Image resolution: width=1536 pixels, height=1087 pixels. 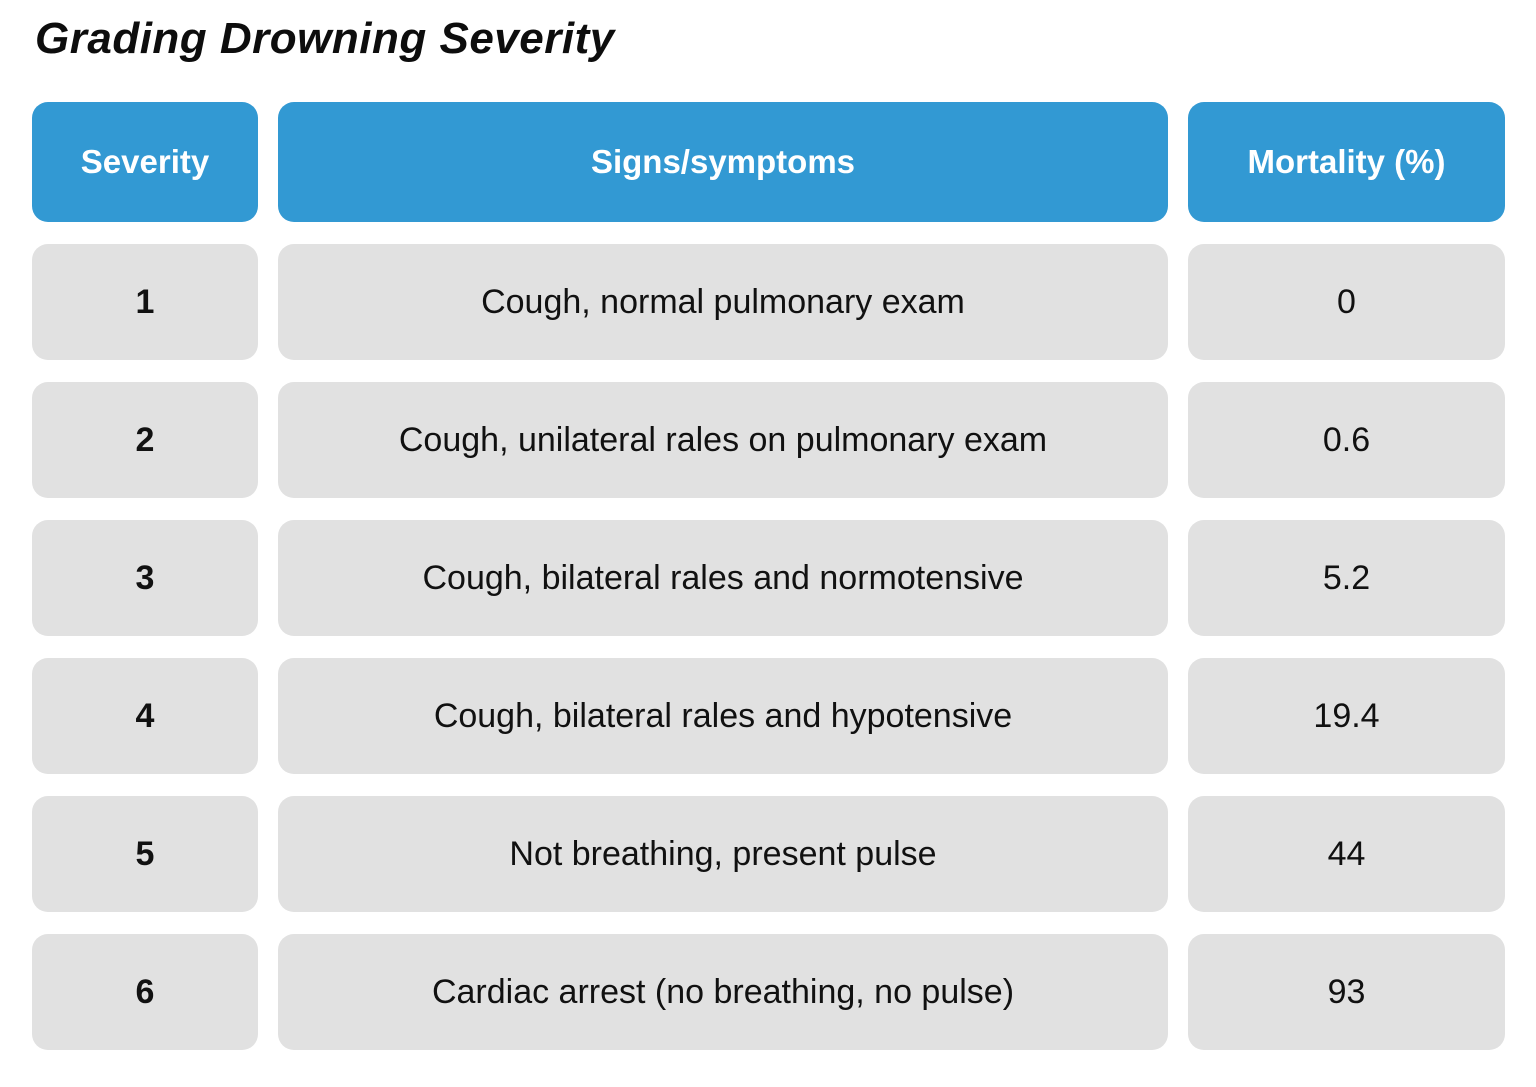 What do you see at coordinates (145, 992) in the screenshot?
I see `severity-cell-row-6: 6` at bounding box center [145, 992].